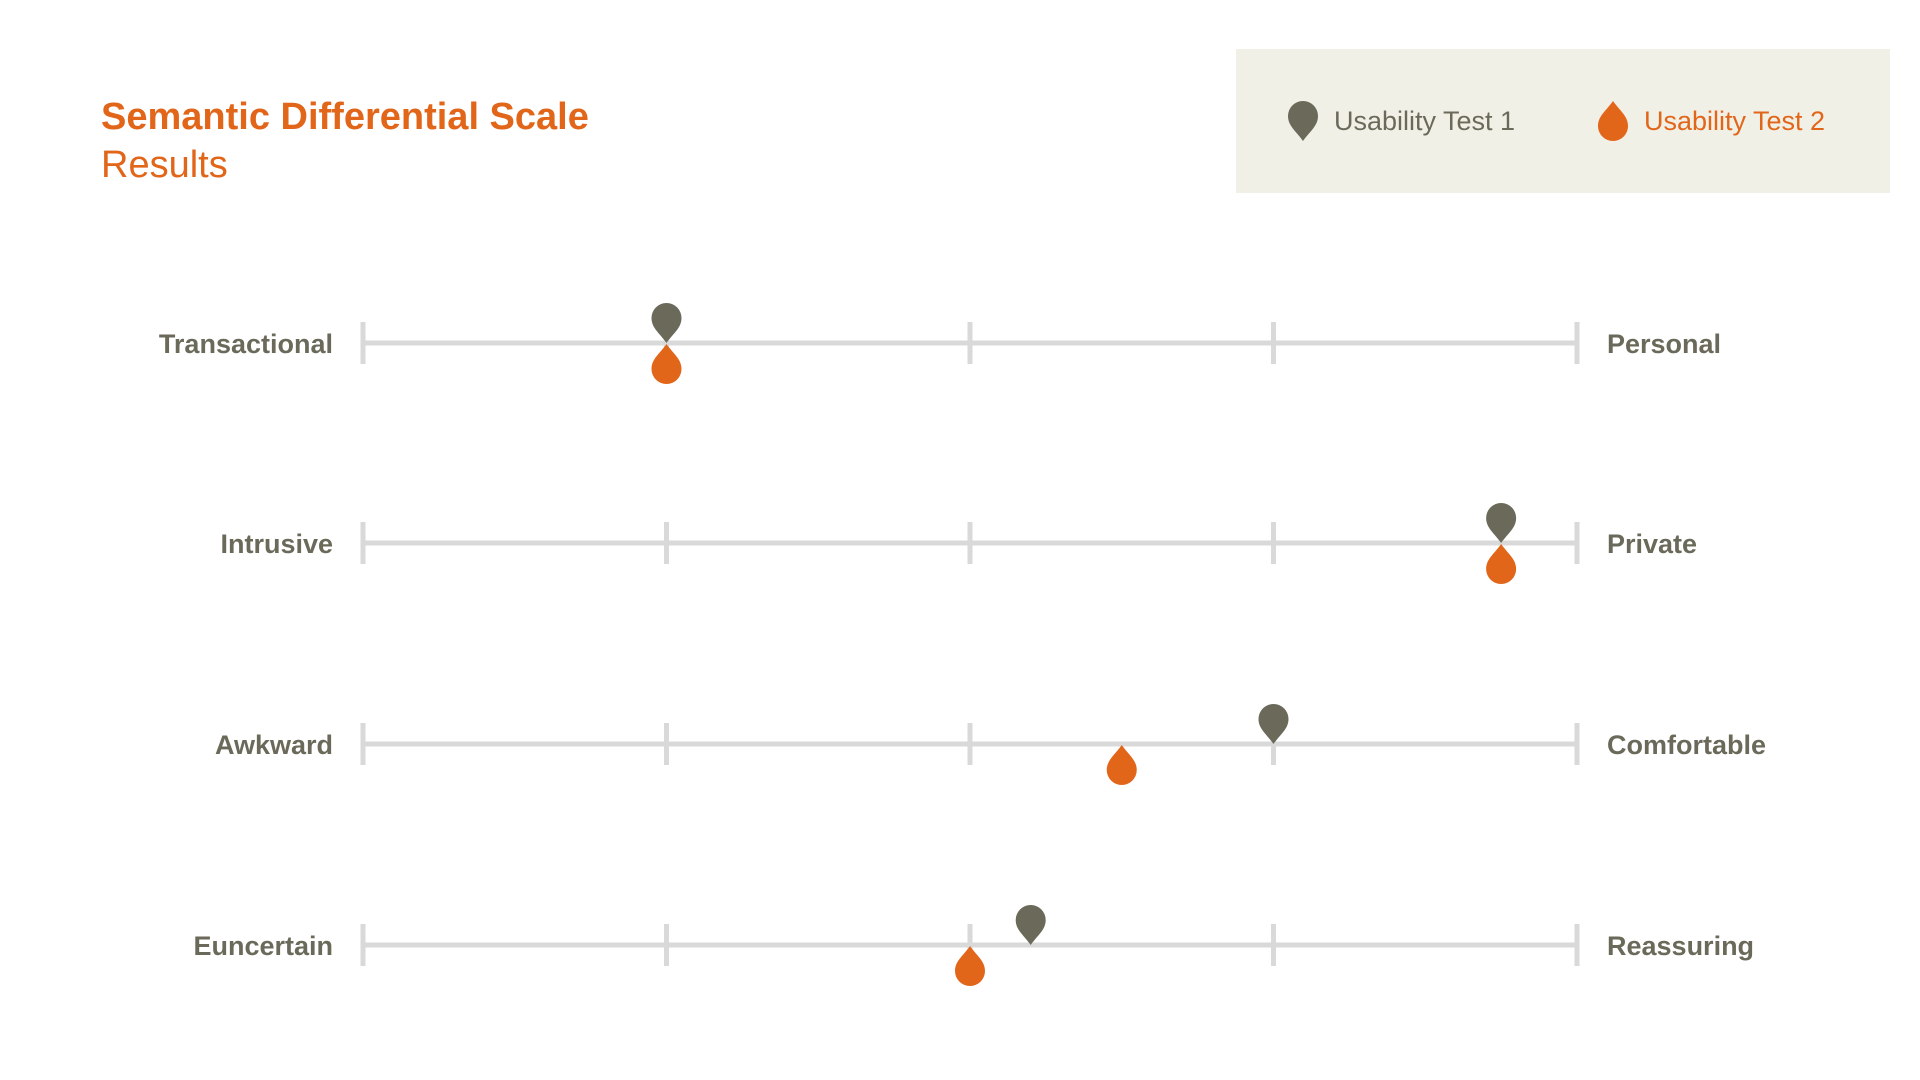 The width and height of the screenshot is (1920, 1080). I want to click on legend-item-test-2: Usability Test 2, so click(1710, 121).